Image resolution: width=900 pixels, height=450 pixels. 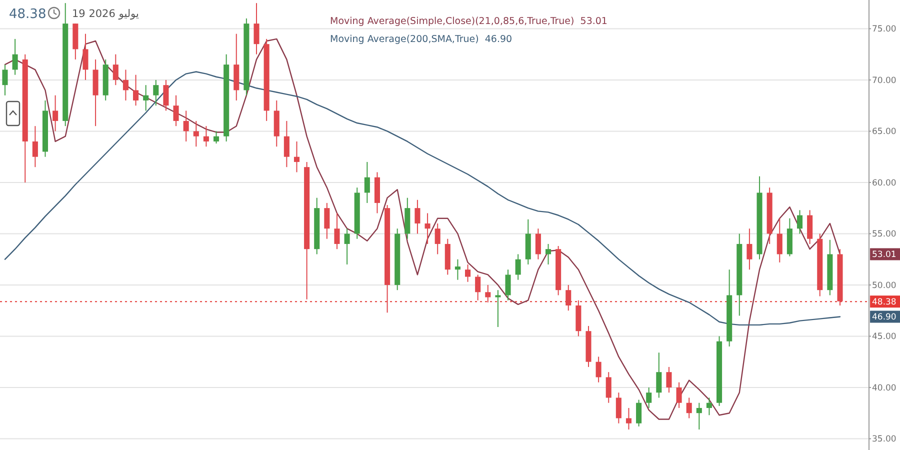 I want to click on annotation: 46.90, so click(x=885, y=316).